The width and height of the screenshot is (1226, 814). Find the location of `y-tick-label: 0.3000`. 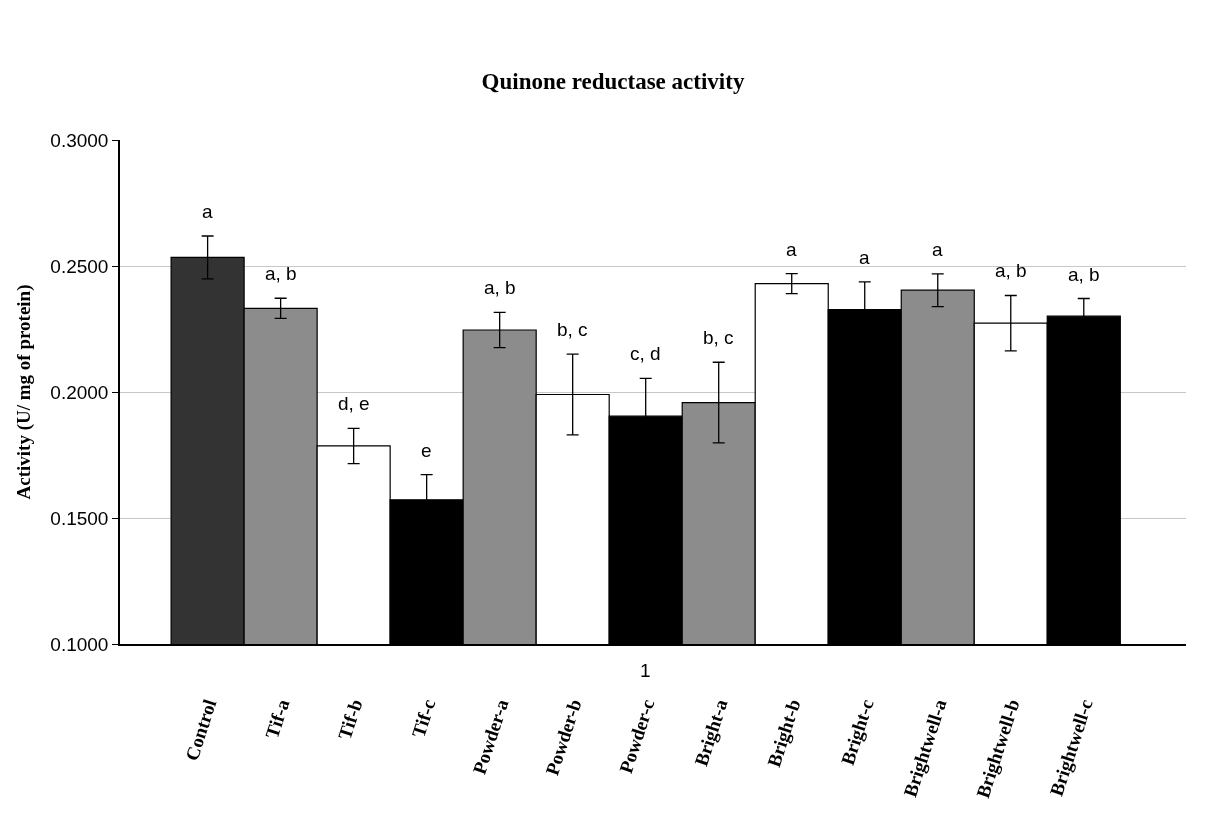

y-tick-label: 0.3000 is located at coordinates (79, 140).